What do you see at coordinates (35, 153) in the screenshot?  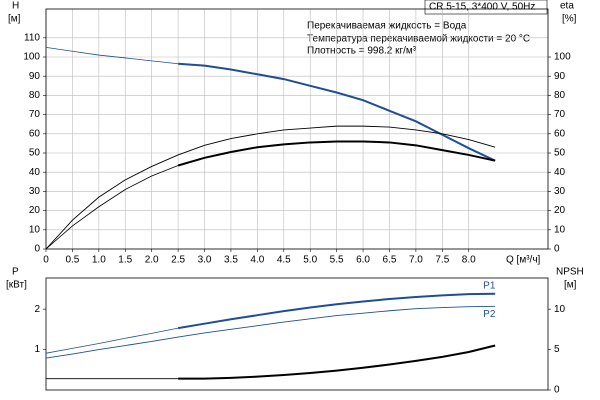 I see `y-tick-label: 50` at bounding box center [35, 153].